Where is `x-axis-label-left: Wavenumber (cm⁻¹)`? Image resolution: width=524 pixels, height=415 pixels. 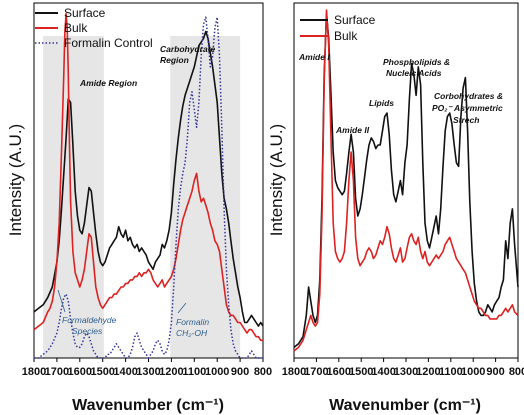
x-axis-label-left: Wavenumber (cm⁻¹) is located at coordinates (148, 405).